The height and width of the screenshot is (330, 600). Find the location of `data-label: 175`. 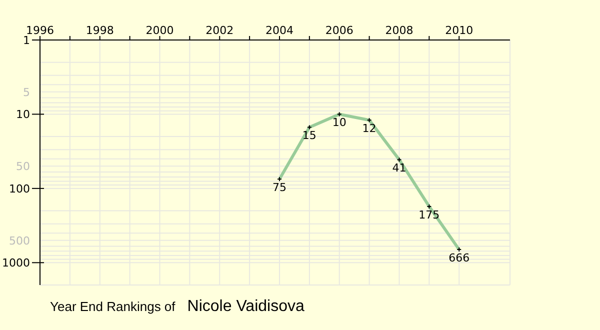

data-label: 175 is located at coordinates (429, 215).